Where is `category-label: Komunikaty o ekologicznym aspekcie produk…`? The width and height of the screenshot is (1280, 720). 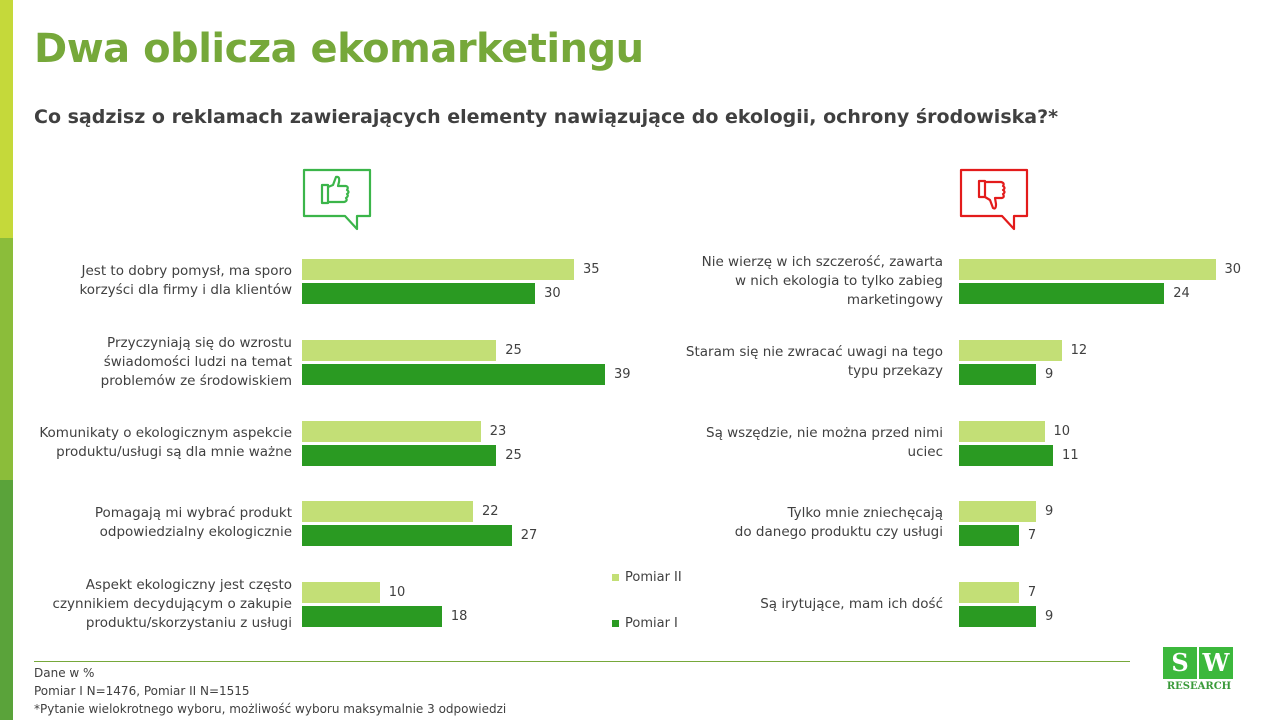 category-label: Komunikaty o ekologicznym aspekcie produk… is located at coordinates (165, 443).